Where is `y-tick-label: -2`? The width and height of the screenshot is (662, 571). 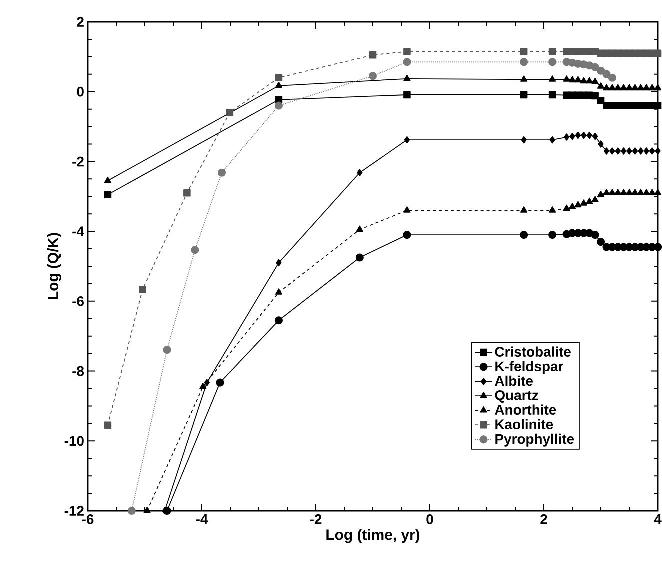
y-tick-label: -2 is located at coordinates (78, 161).